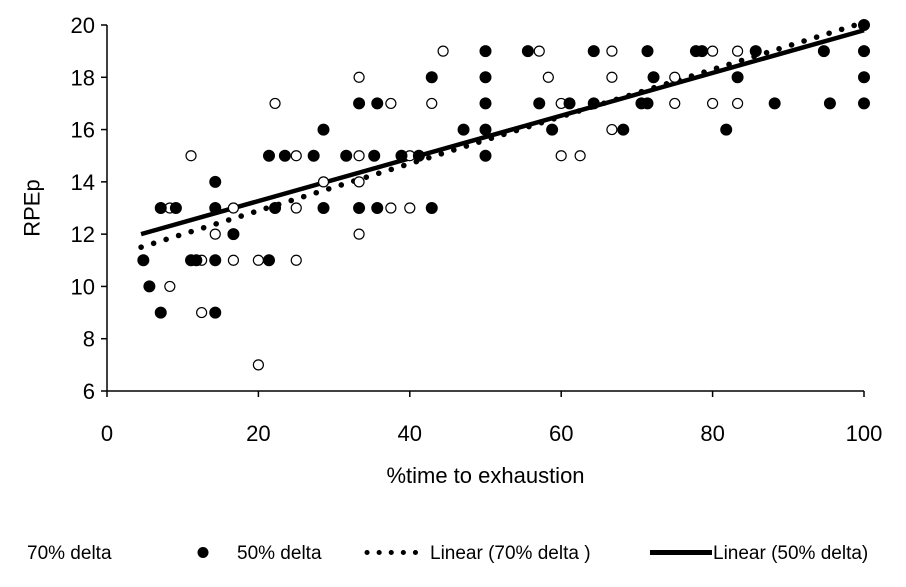  Describe the element at coordinates (83, 77) in the screenshot. I see `y-tick-label: 18` at that location.